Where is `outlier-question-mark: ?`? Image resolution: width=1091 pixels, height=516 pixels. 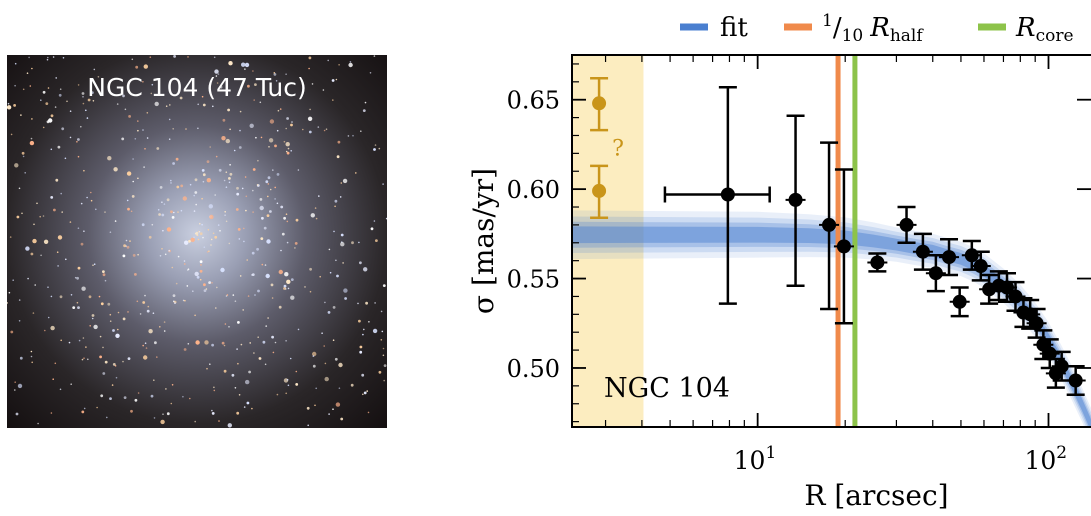
outlier-question-mark: ? is located at coordinates (618, 148).